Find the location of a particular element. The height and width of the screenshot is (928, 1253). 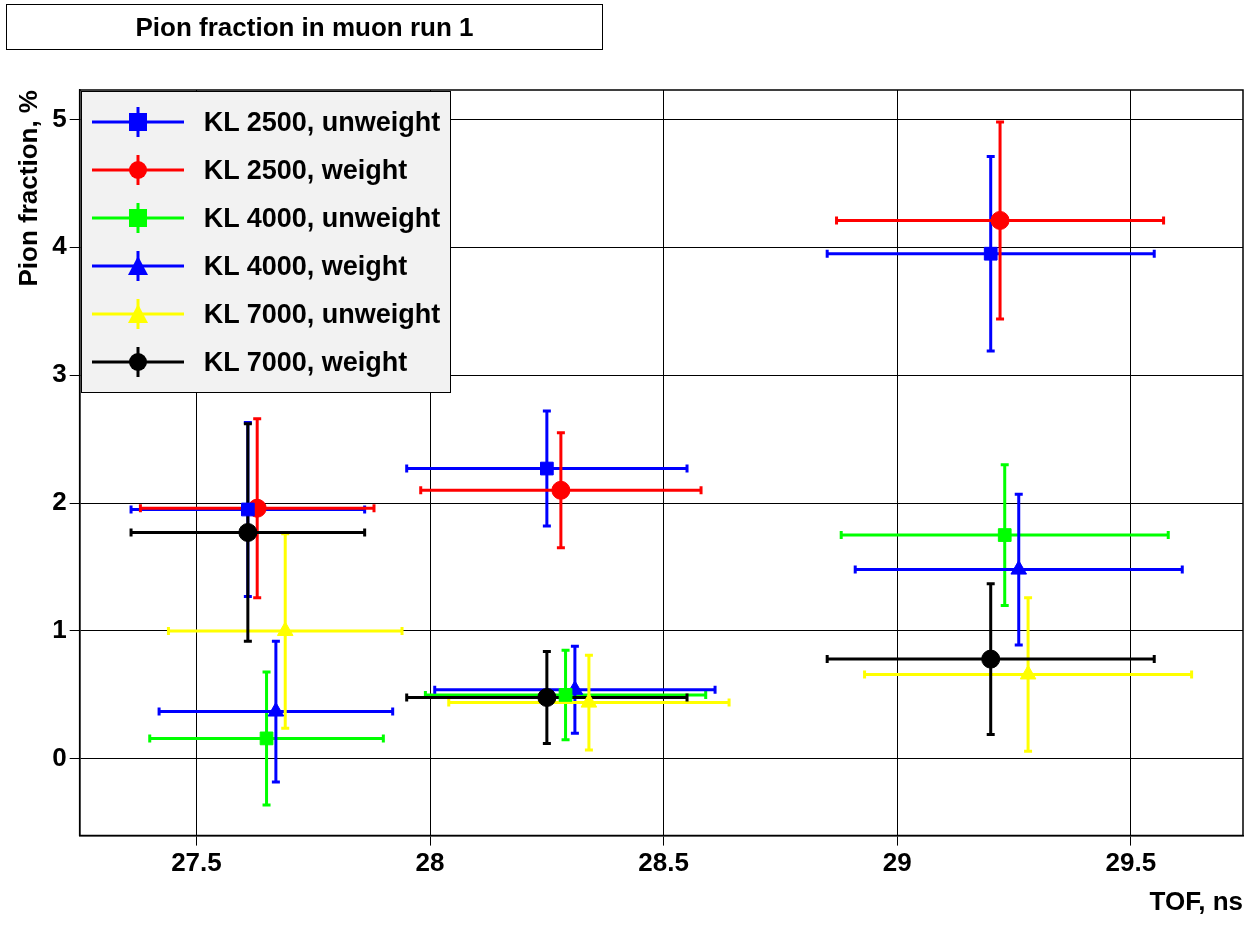

y-tick-label: 5 is located at coordinates (59, 117).